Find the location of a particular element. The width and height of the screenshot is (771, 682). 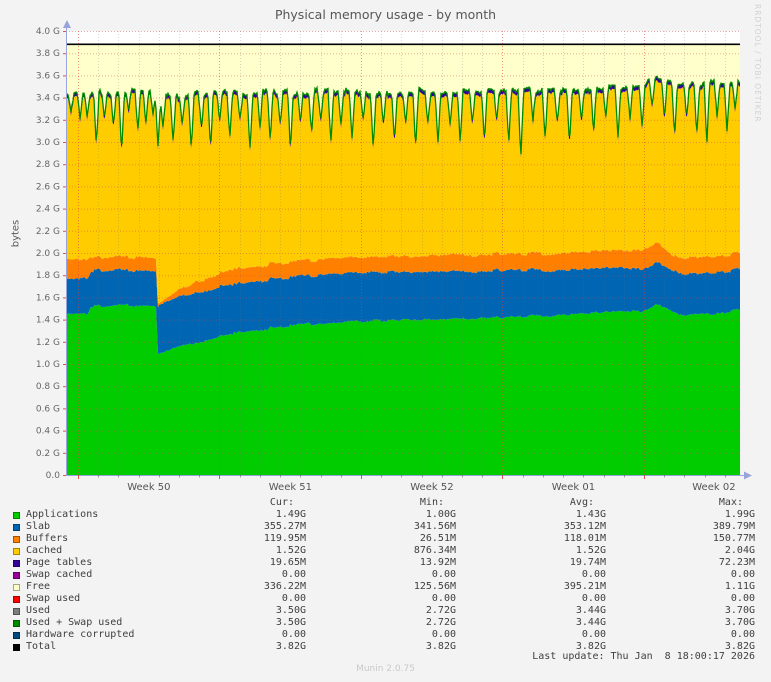

x-week-label: Week 51 is located at coordinates (290, 487).